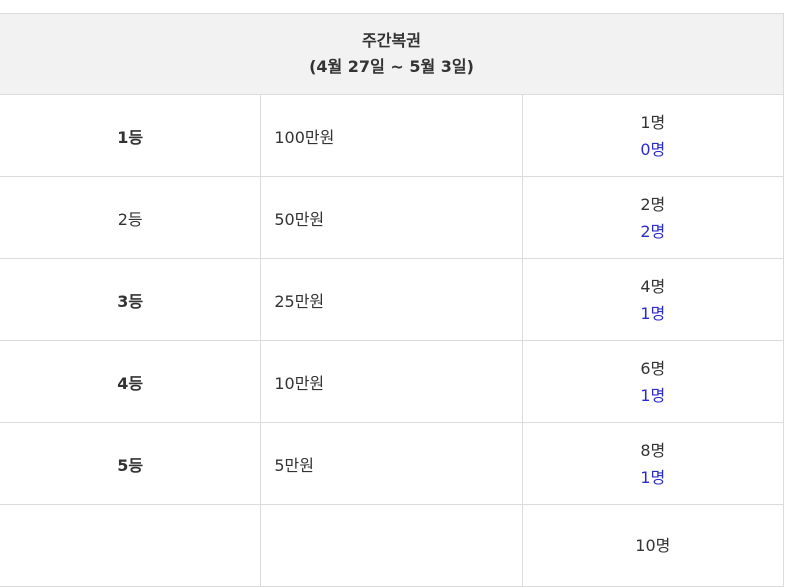 The image size is (800, 587). Describe the element at coordinates (653, 149) in the screenshot. I see `winner-count: 0명` at that location.